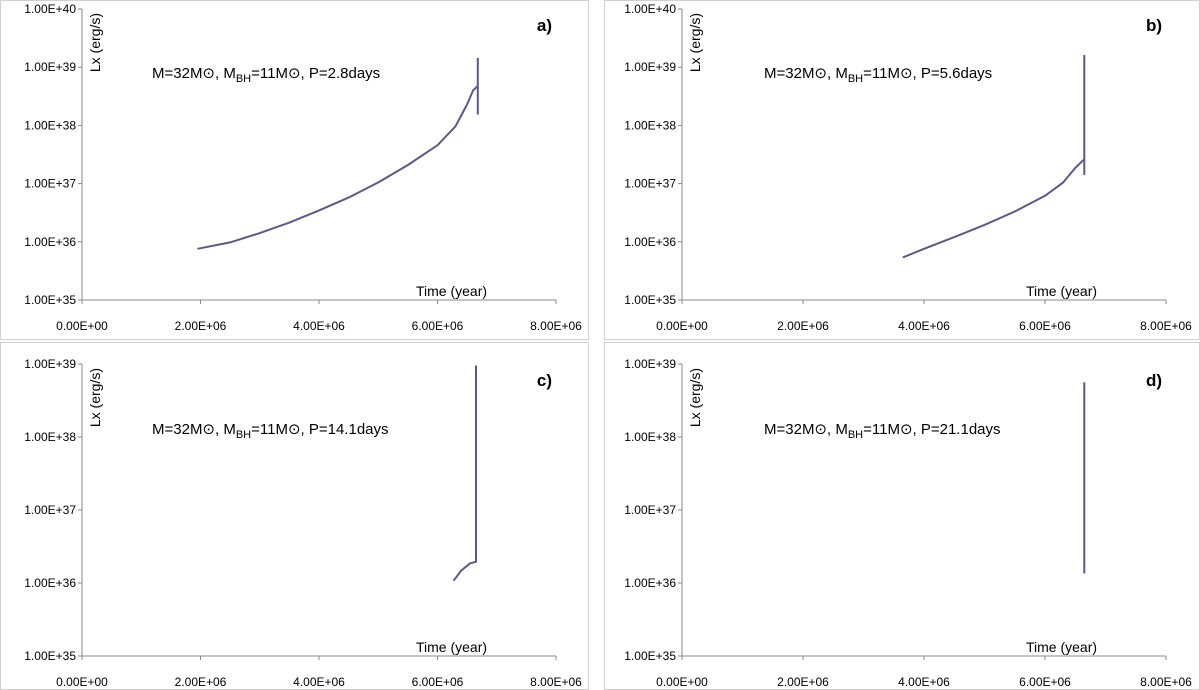 Image resolution: width=1200 pixels, height=690 pixels. I want to click on annotation-rest: =11M⊙, P=2.8days, so click(315, 73).